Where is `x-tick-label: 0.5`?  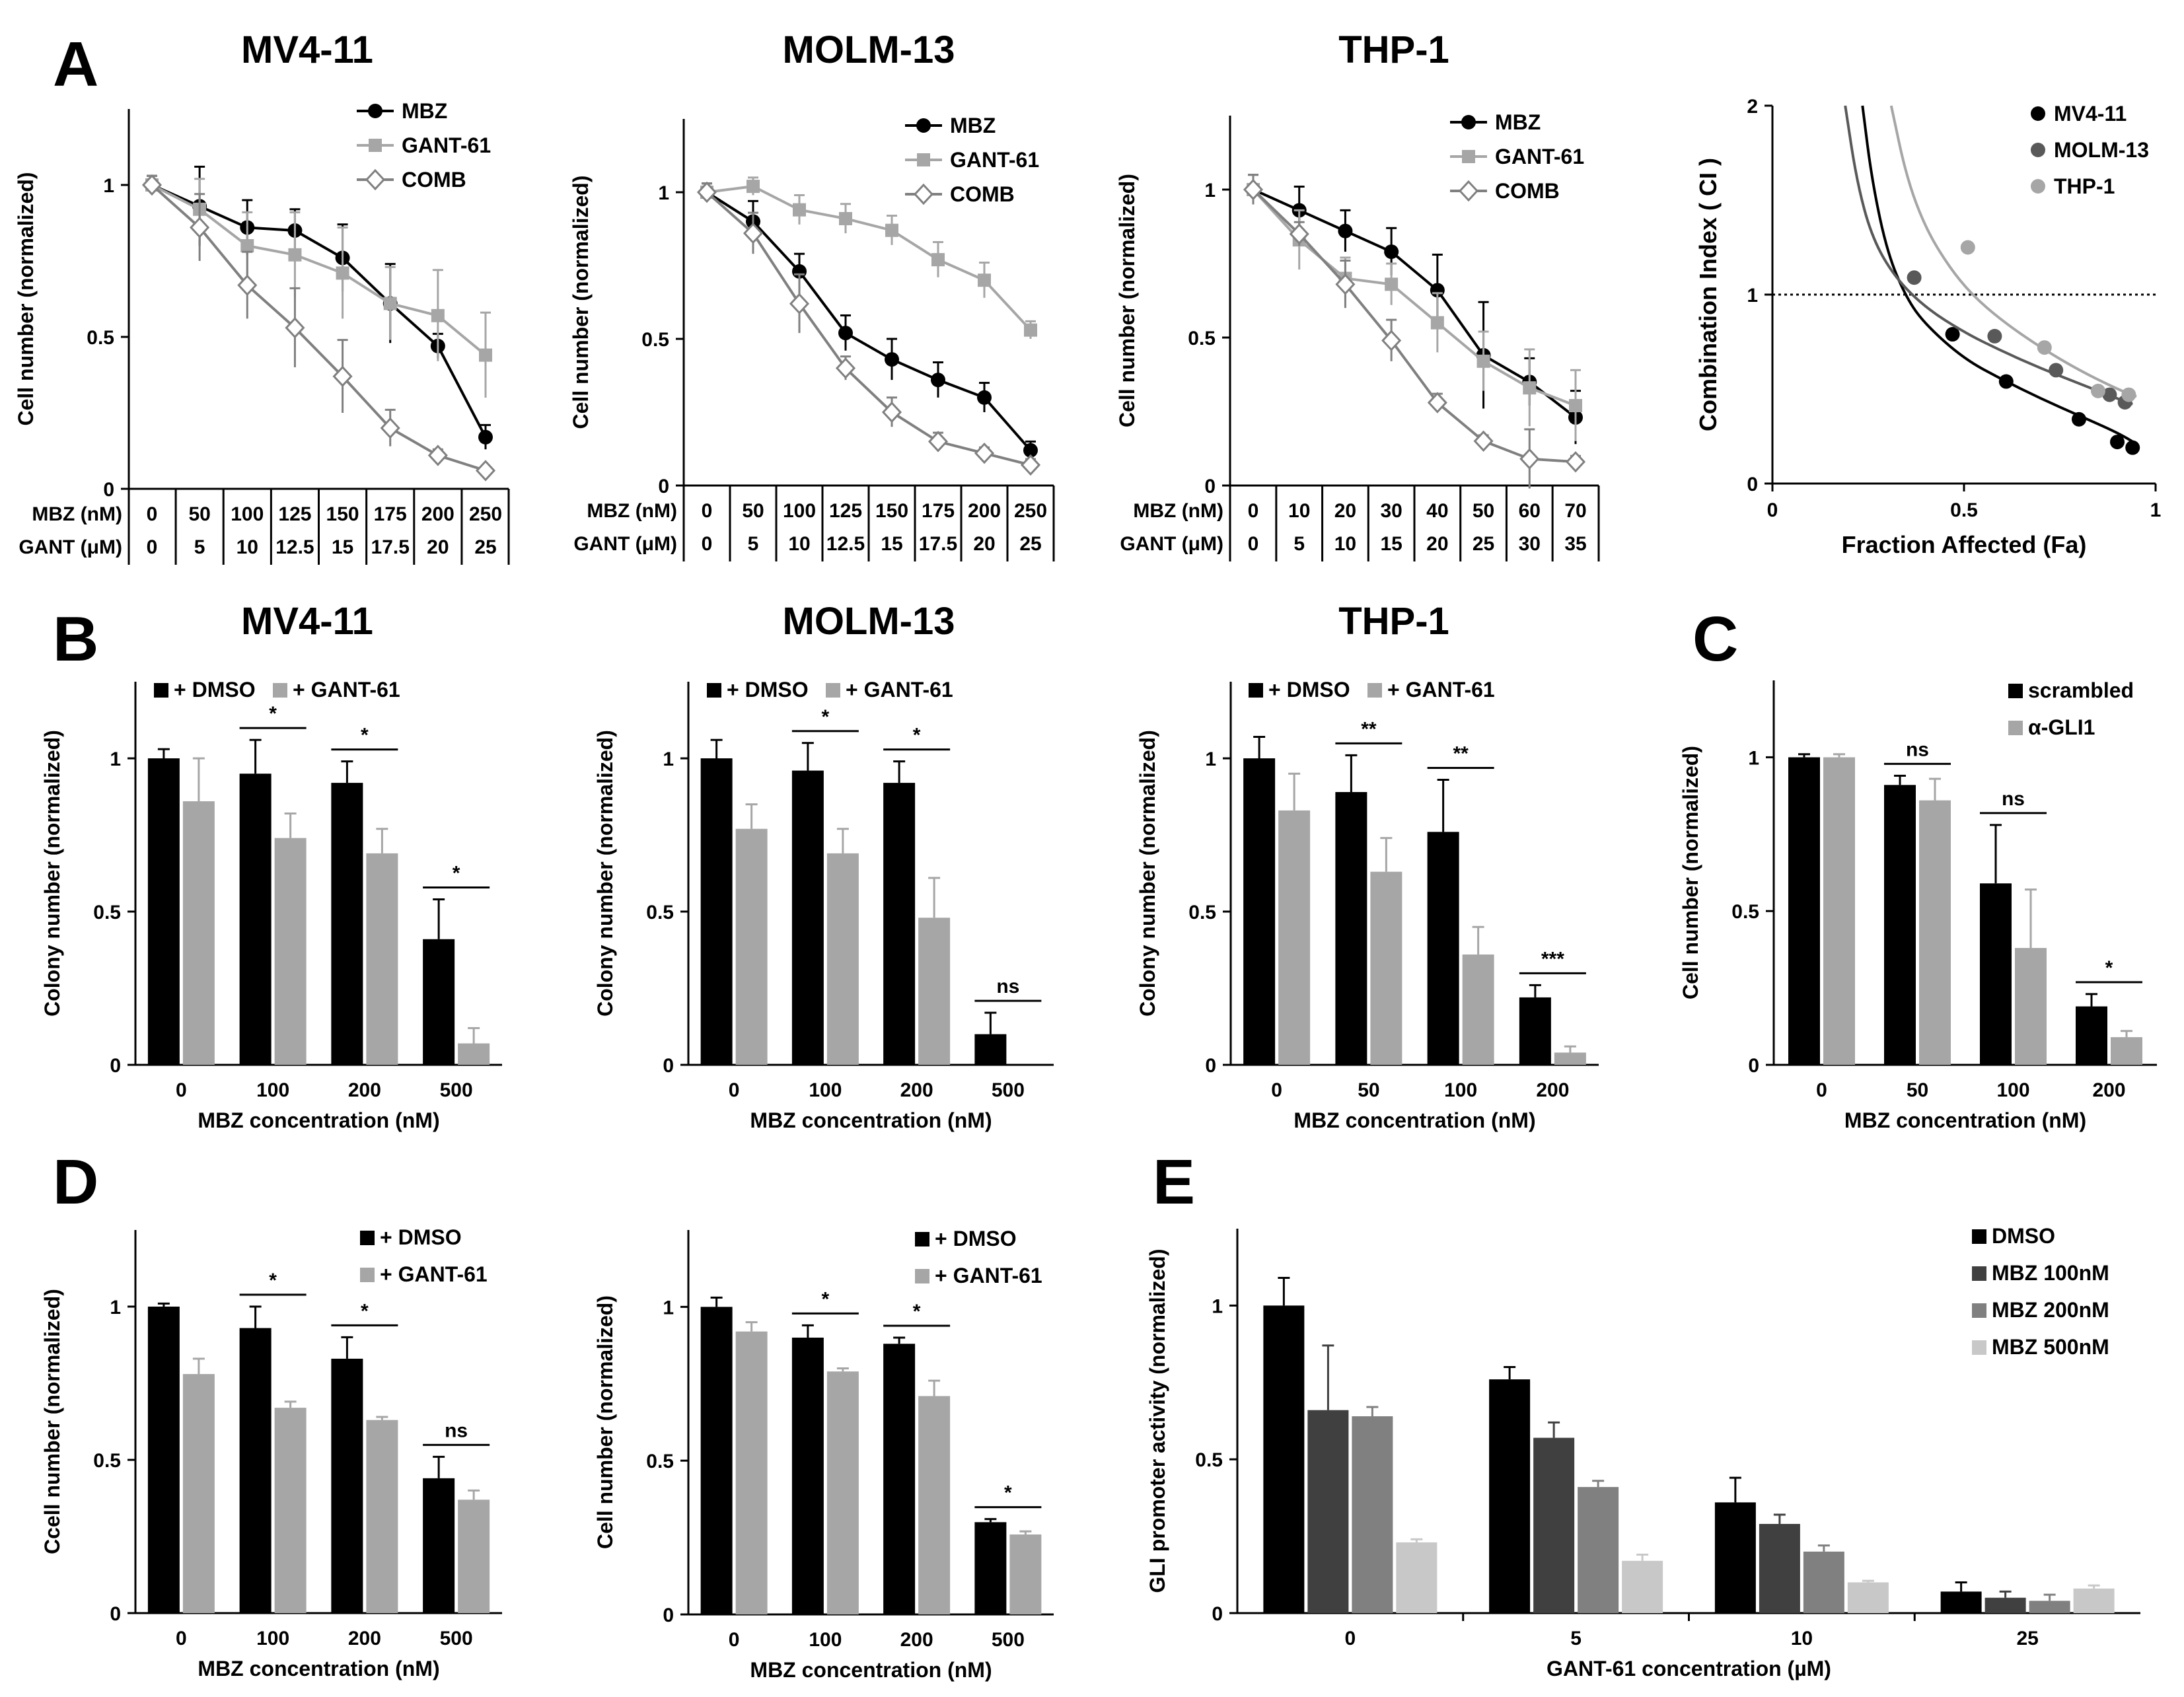 x-tick-label: 0.5 is located at coordinates (1964, 510).